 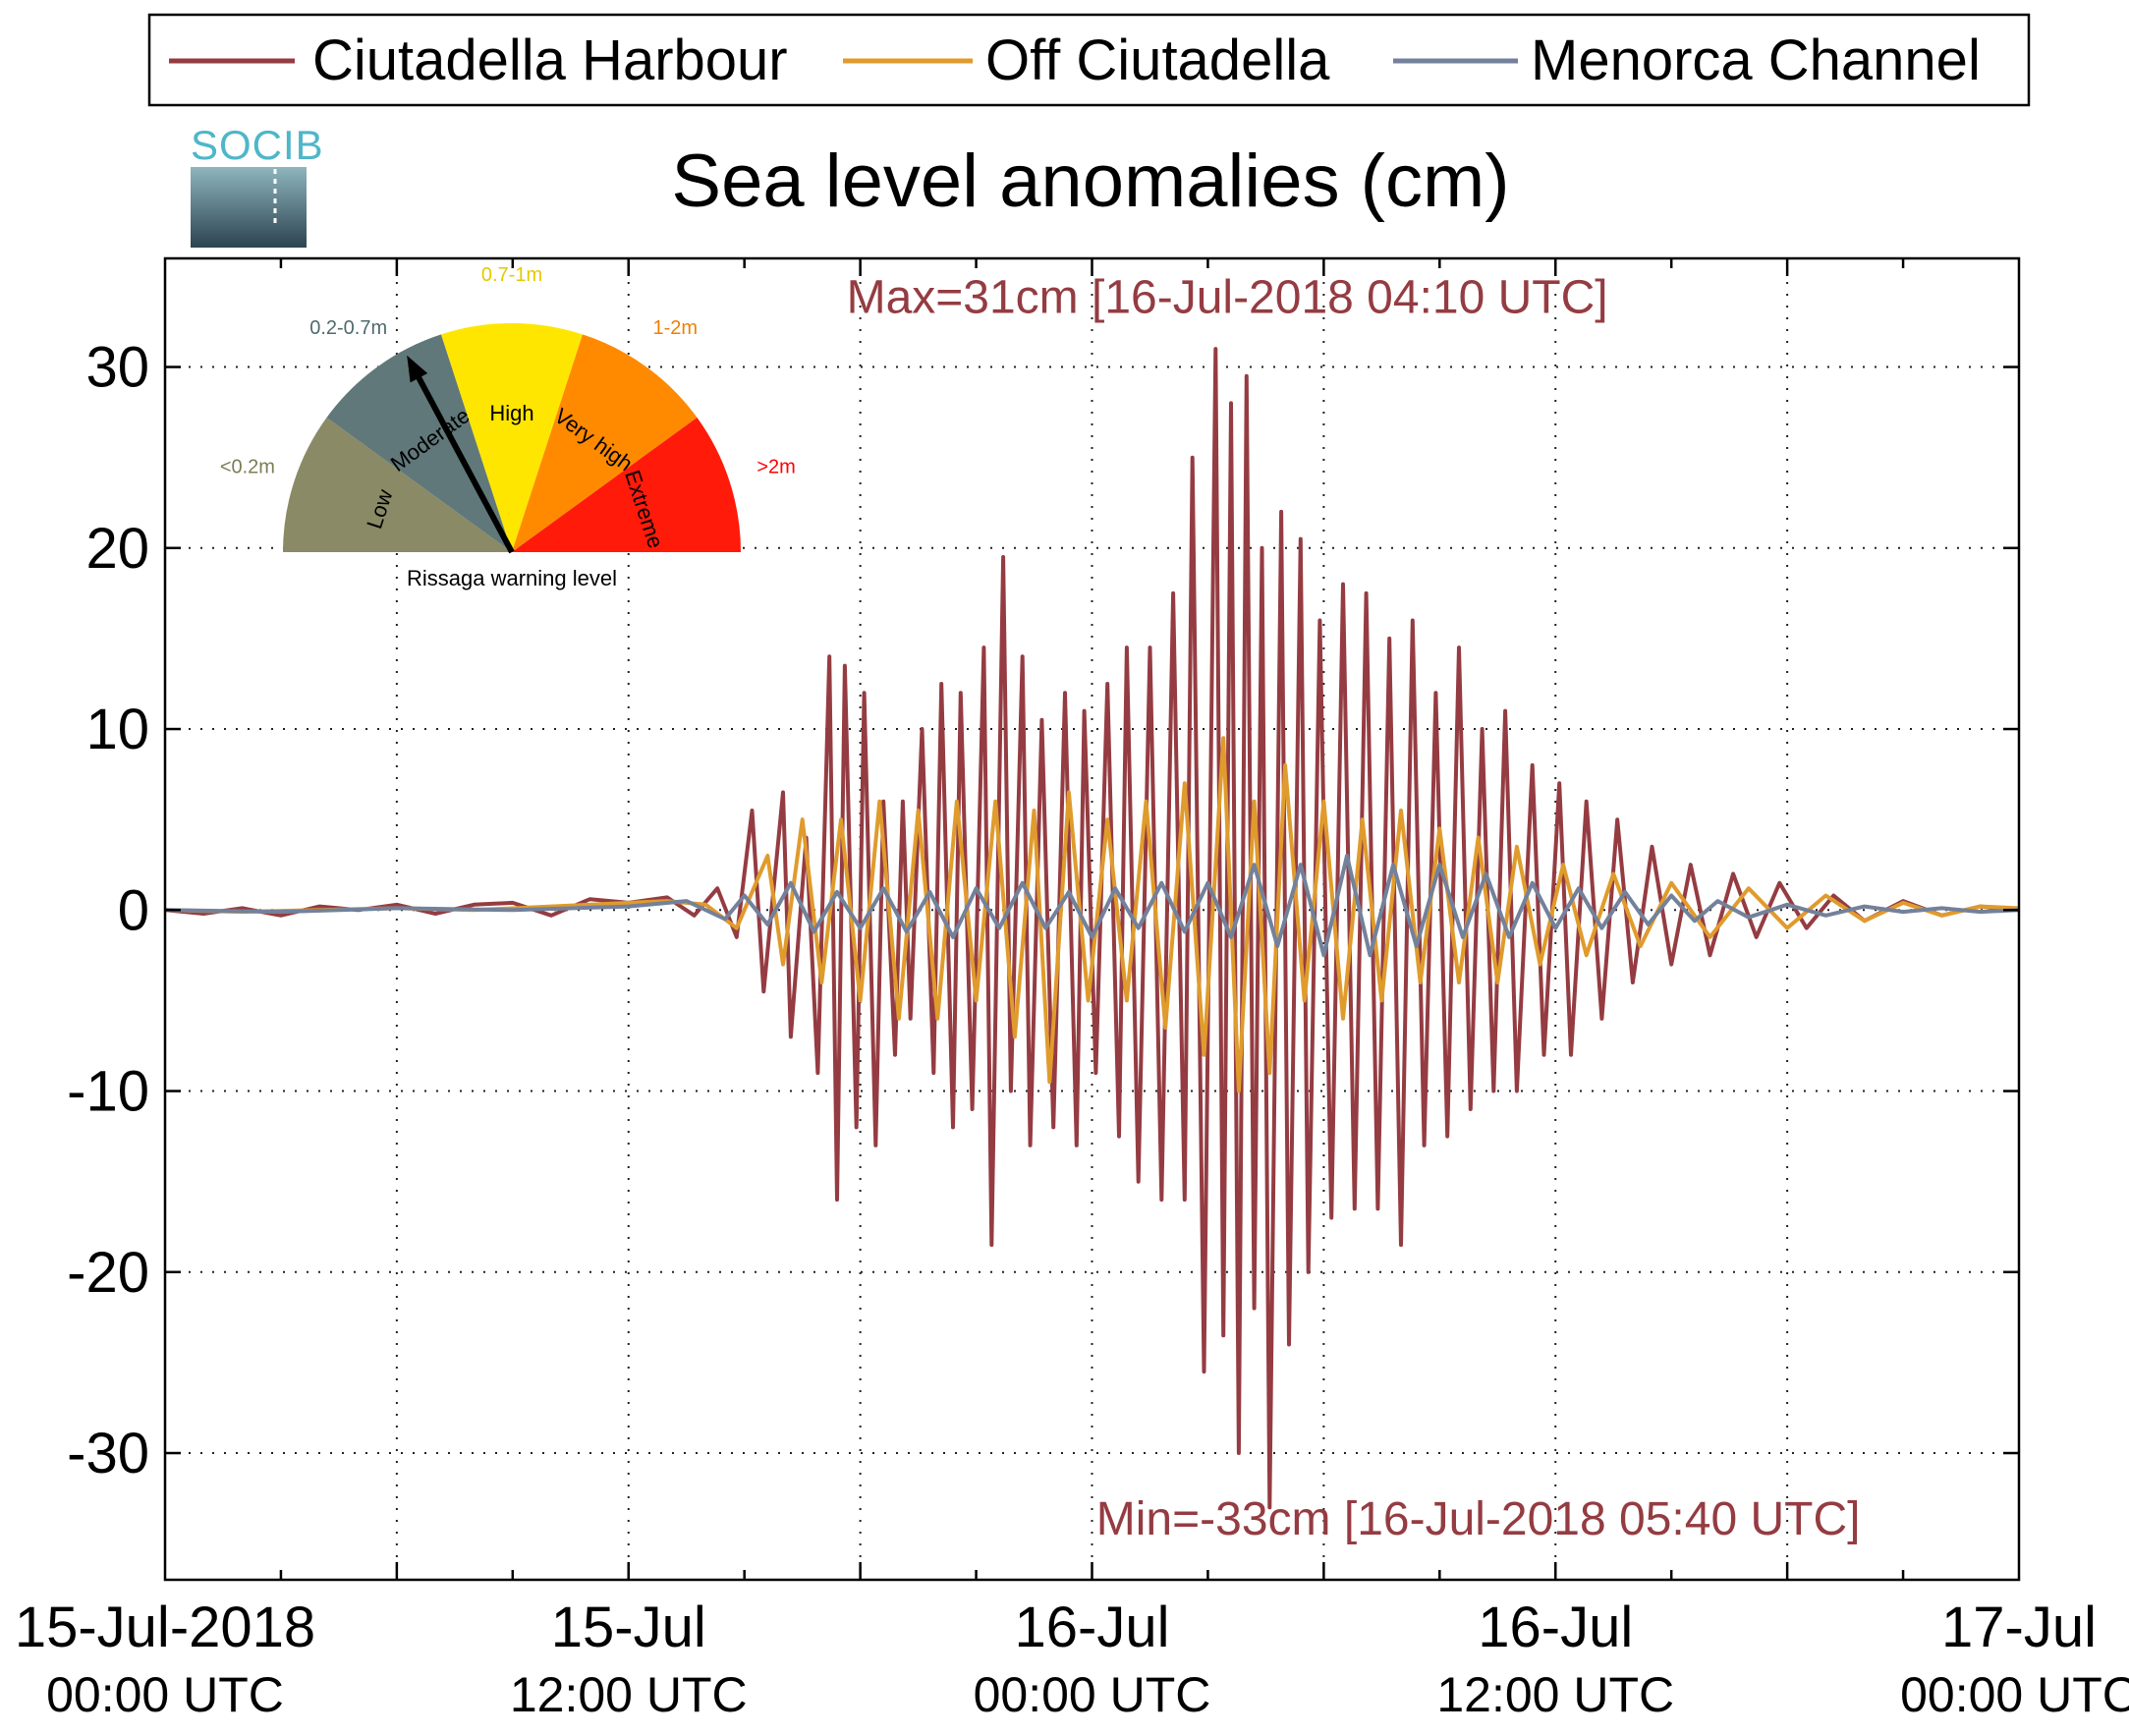 I want to click on socib-logo: SOCIB, so click(x=258, y=185).